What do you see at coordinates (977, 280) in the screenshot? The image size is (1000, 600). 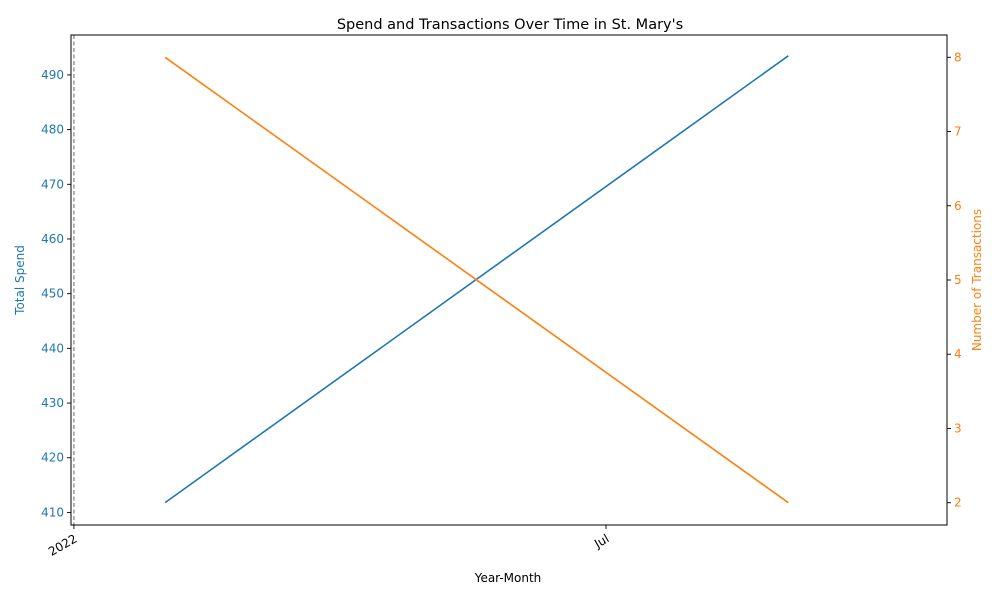 I see `right-axis-label: Number of Transactions` at bounding box center [977, 280].